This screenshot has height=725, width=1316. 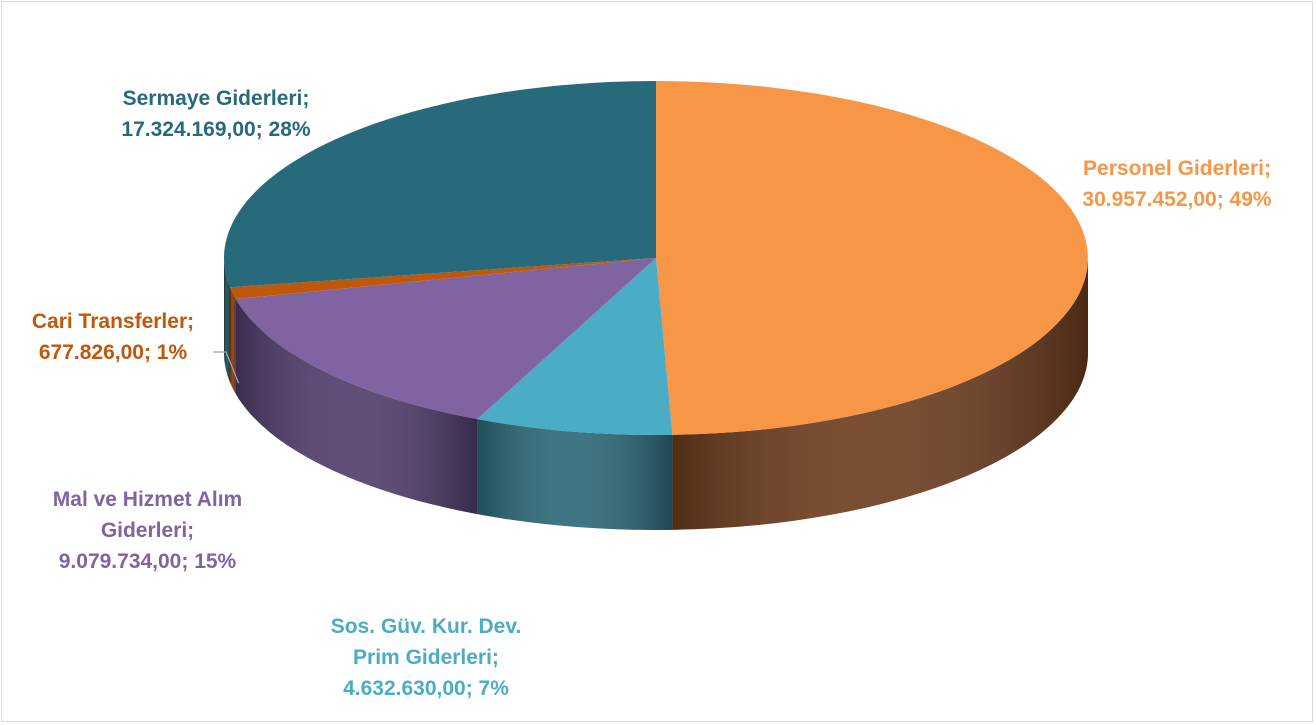 I want to click on data-label-4-line-1: 17.324.169,00; 28%, so click(x=216, y=129).